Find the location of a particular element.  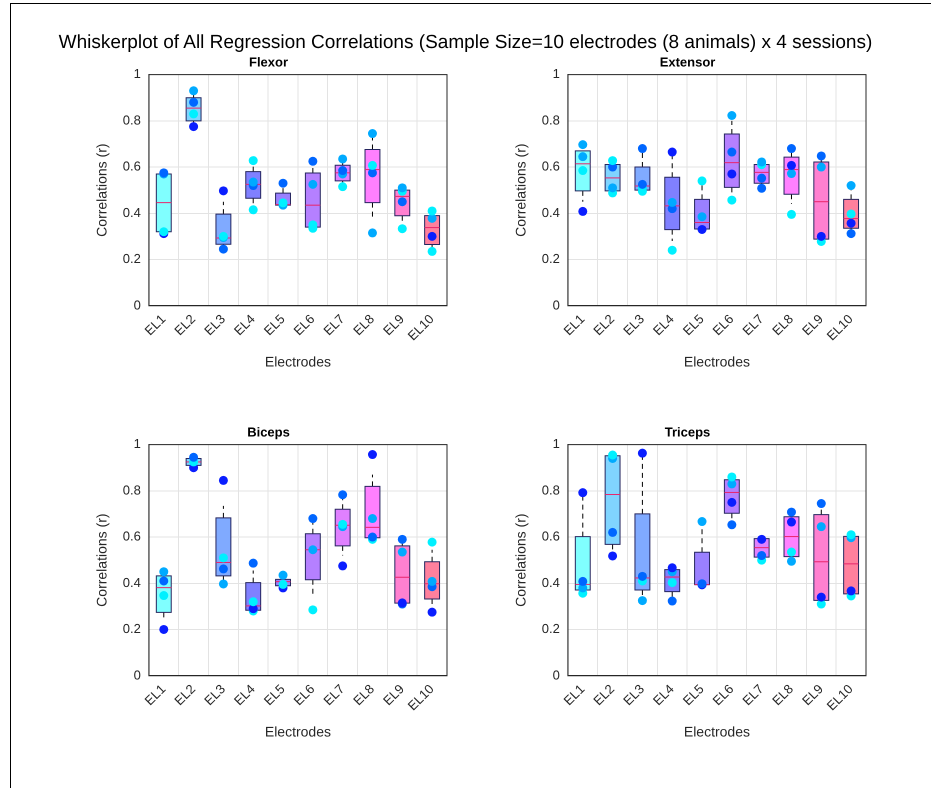

chart-title: Biceps is located at coordinates (268, 432).